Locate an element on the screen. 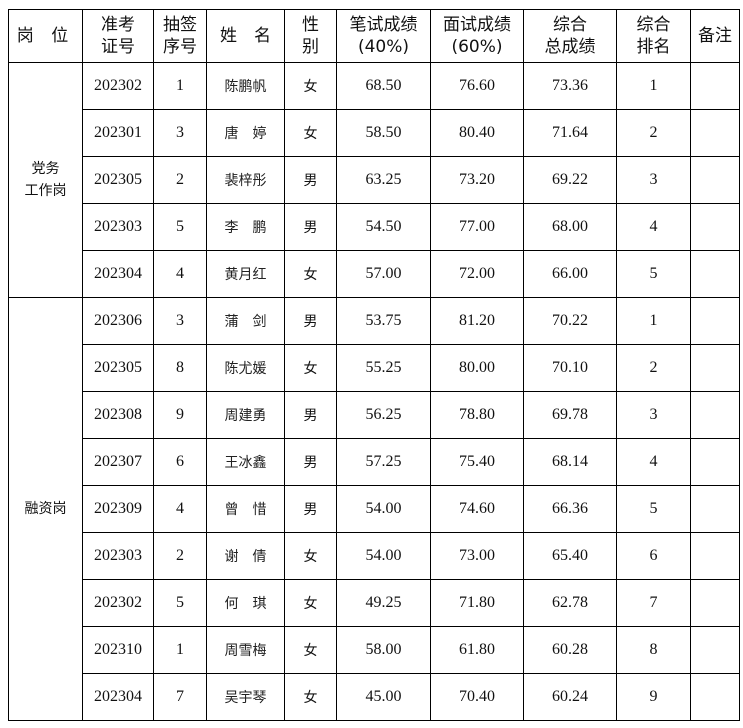 This screenshot has width=743, height=728. name-cell: 陈鹏帆 is located at coordinates (245, 86).